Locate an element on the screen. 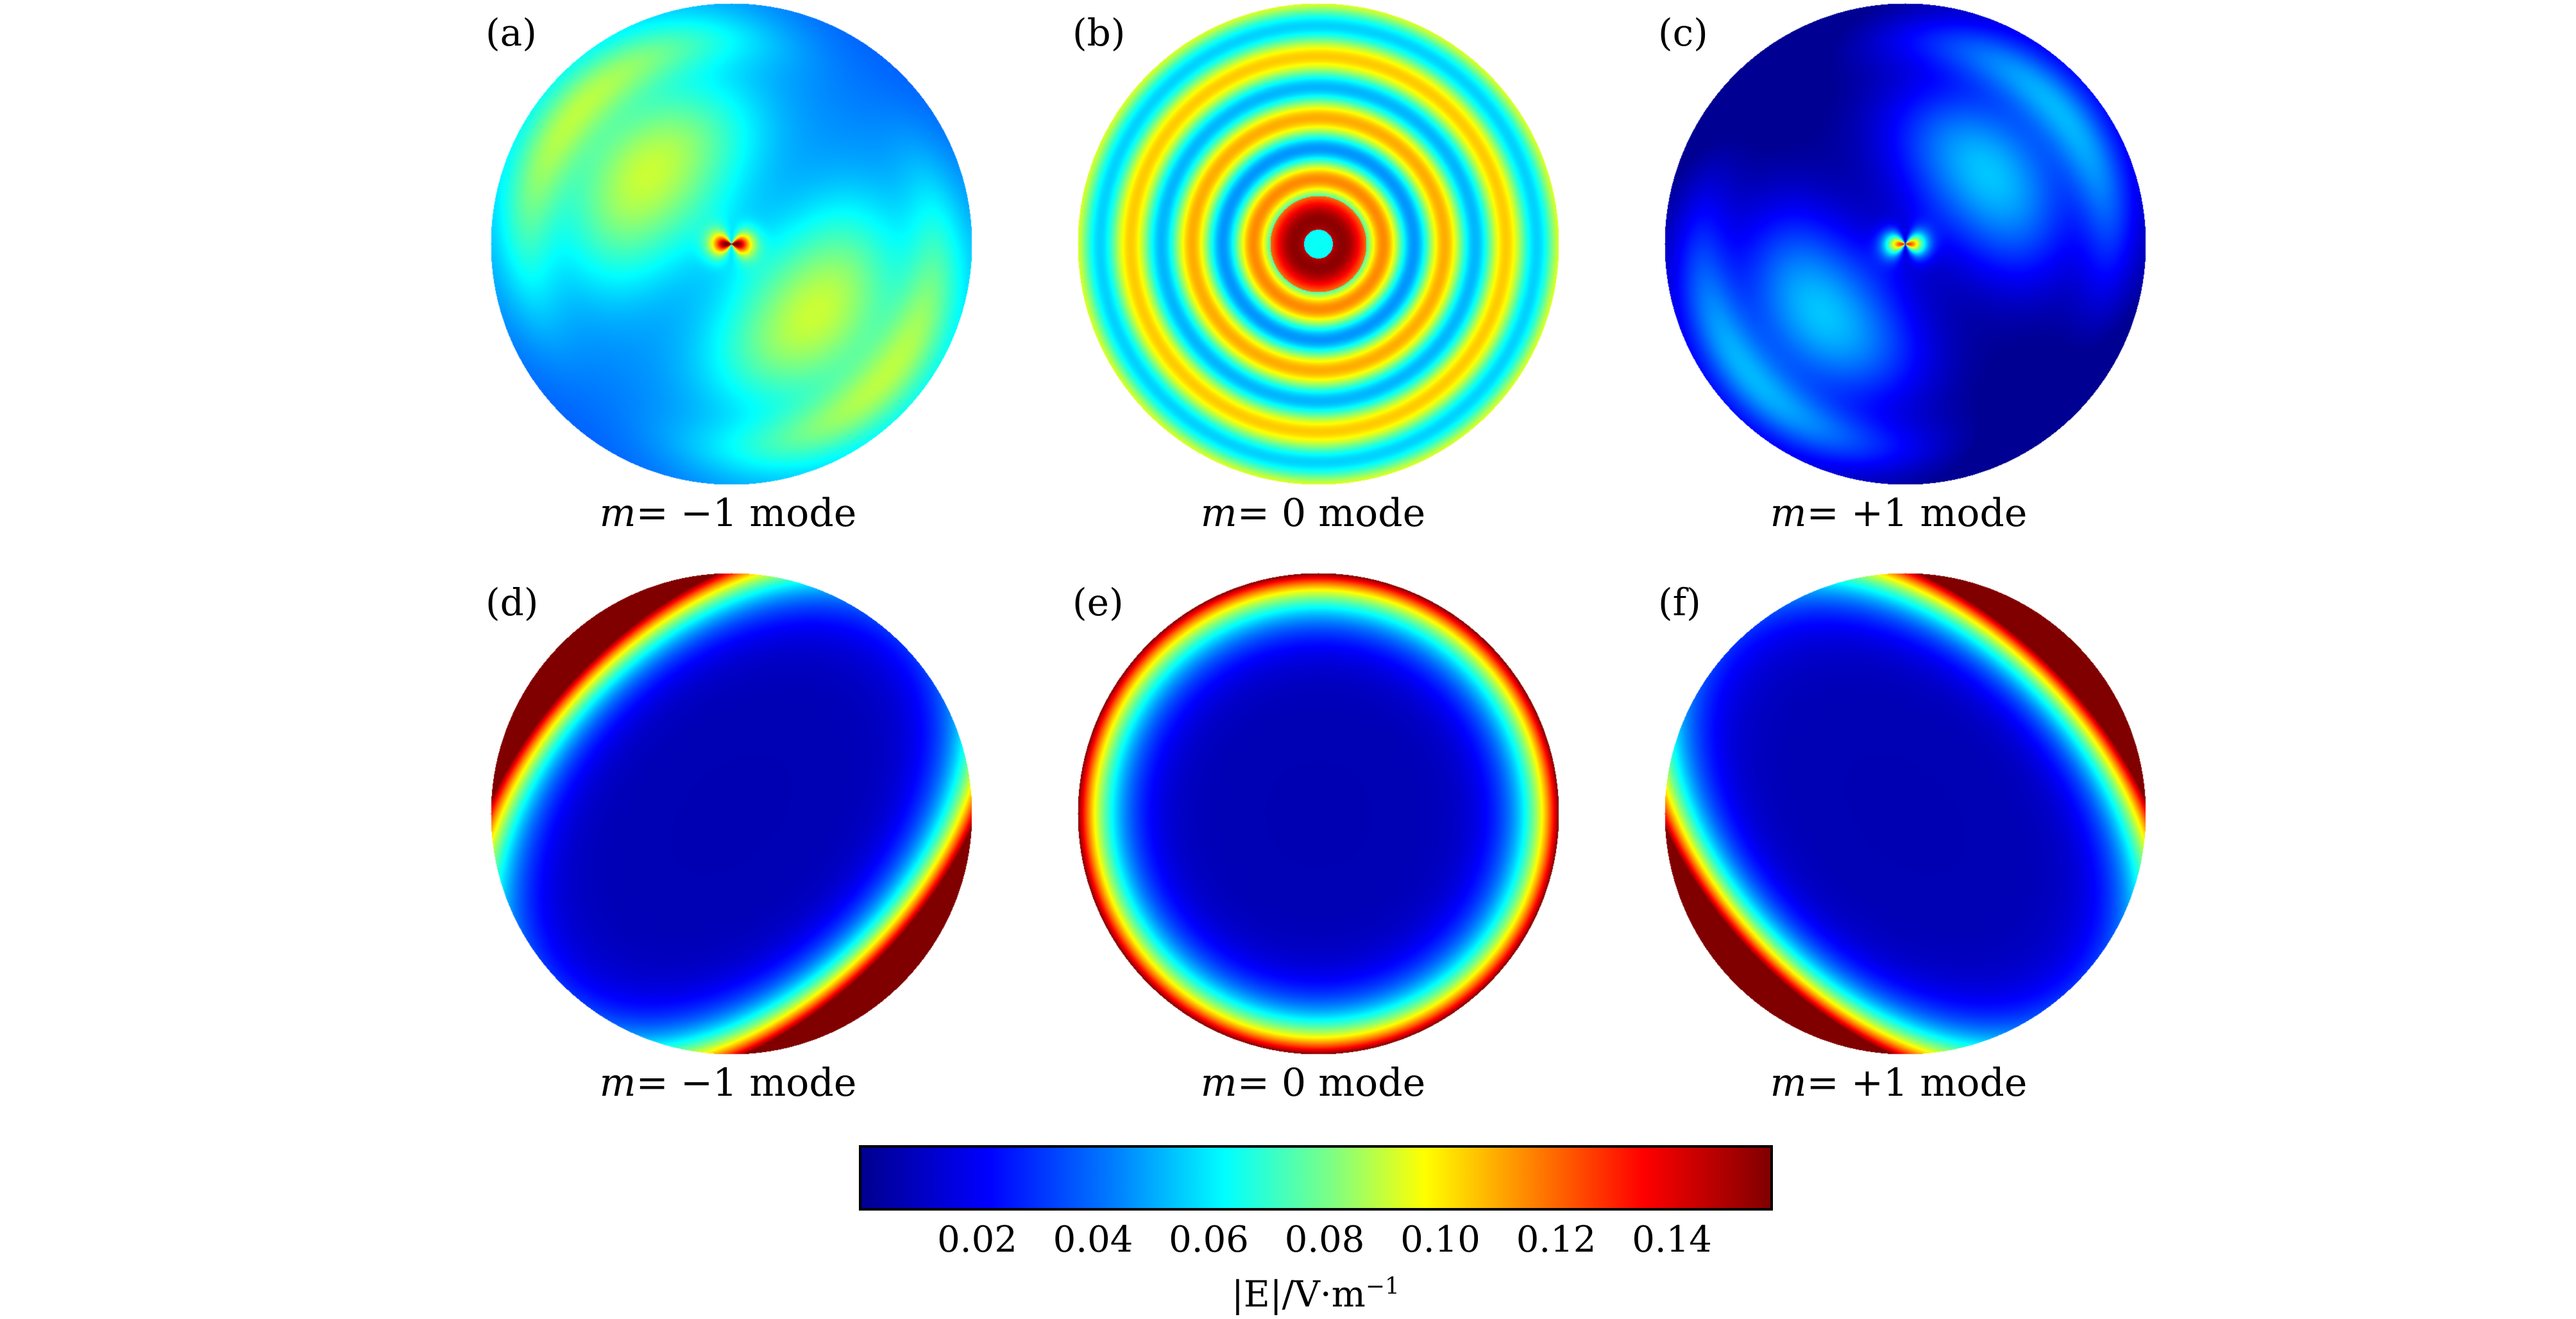 This screenshot has height=1319, width=2576. caption-d: m= −1 mode is located at coordinates (728, 1082).